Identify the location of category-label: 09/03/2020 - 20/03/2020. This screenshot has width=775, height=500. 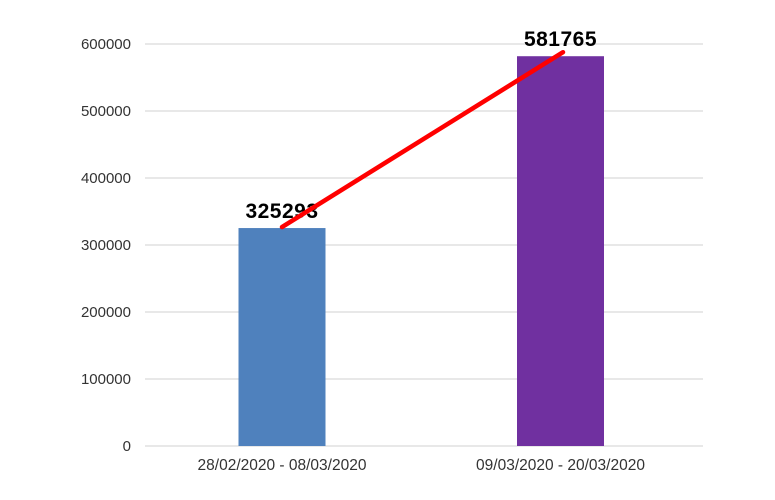
(560, 465).